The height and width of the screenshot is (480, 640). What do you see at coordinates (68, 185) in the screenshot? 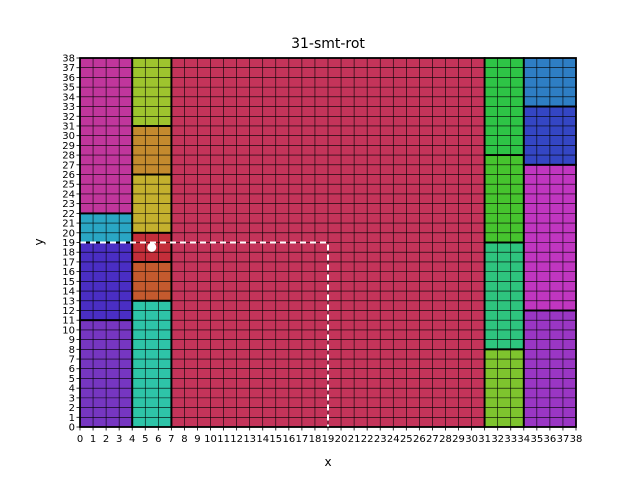
I see `y-tick-label: 25` at bounding box center [68, 185].